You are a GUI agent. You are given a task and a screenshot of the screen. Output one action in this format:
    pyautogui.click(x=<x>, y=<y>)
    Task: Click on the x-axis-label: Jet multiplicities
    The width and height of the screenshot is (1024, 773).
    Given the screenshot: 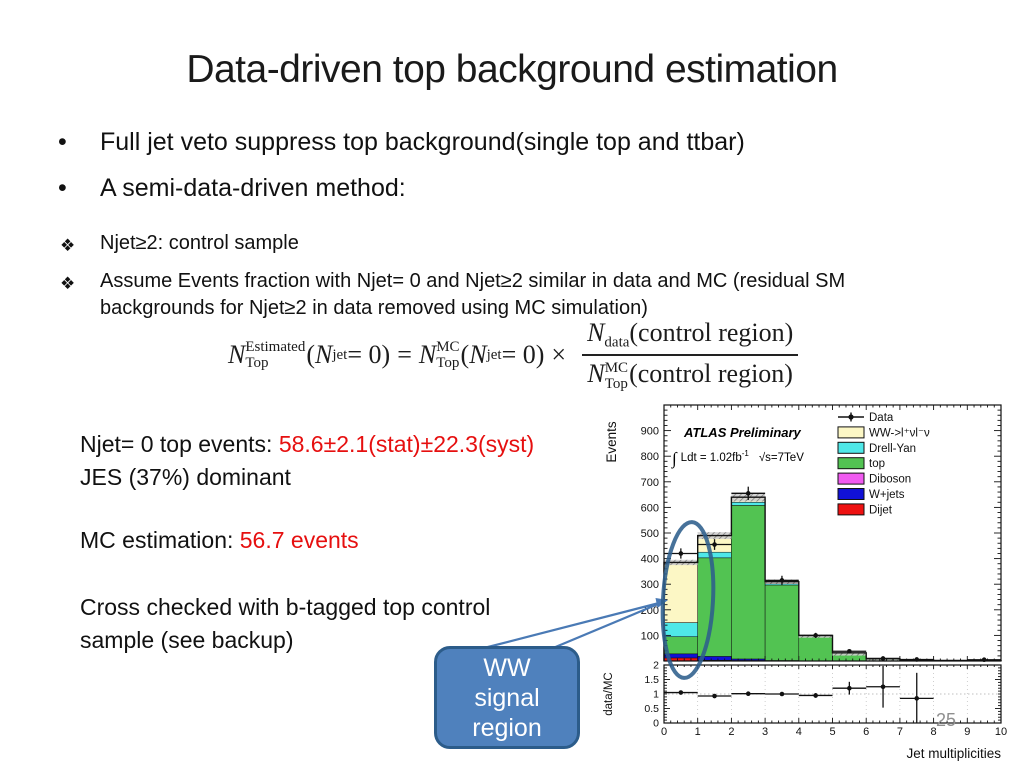 What is the action you would take?
    pyautogui.click(x=953, y=753)
    